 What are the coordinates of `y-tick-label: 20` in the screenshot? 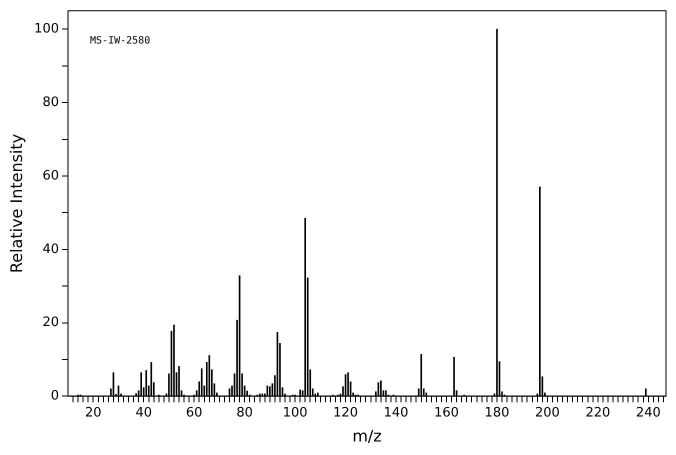 It's located at (51, 322).